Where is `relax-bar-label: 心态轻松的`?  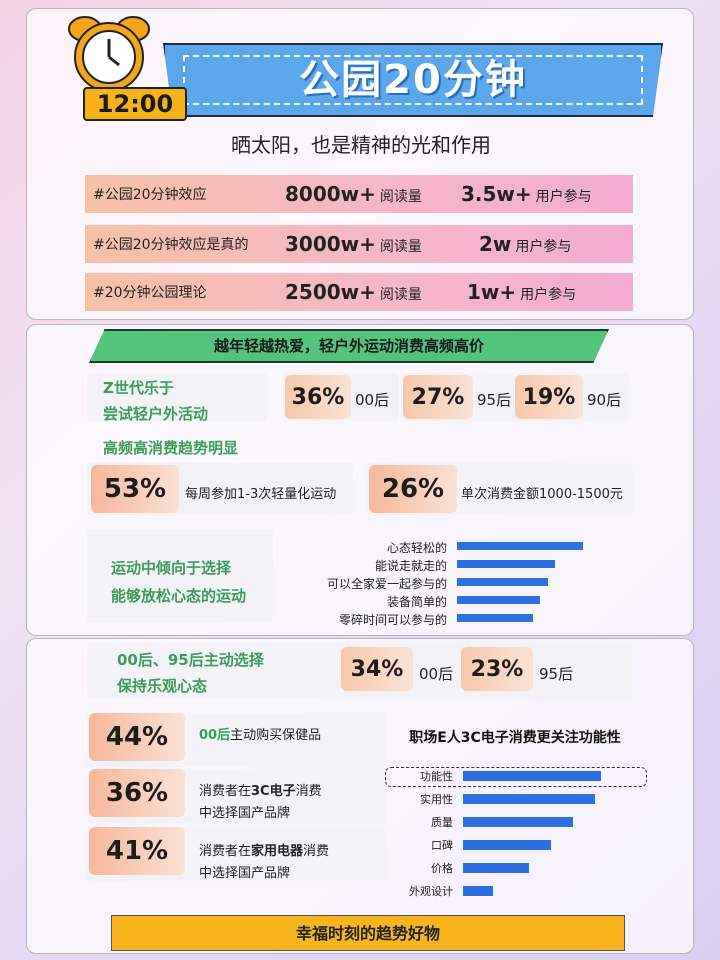
relax-bar-label: 心态轻松的 is located at coordinates (416, 548).